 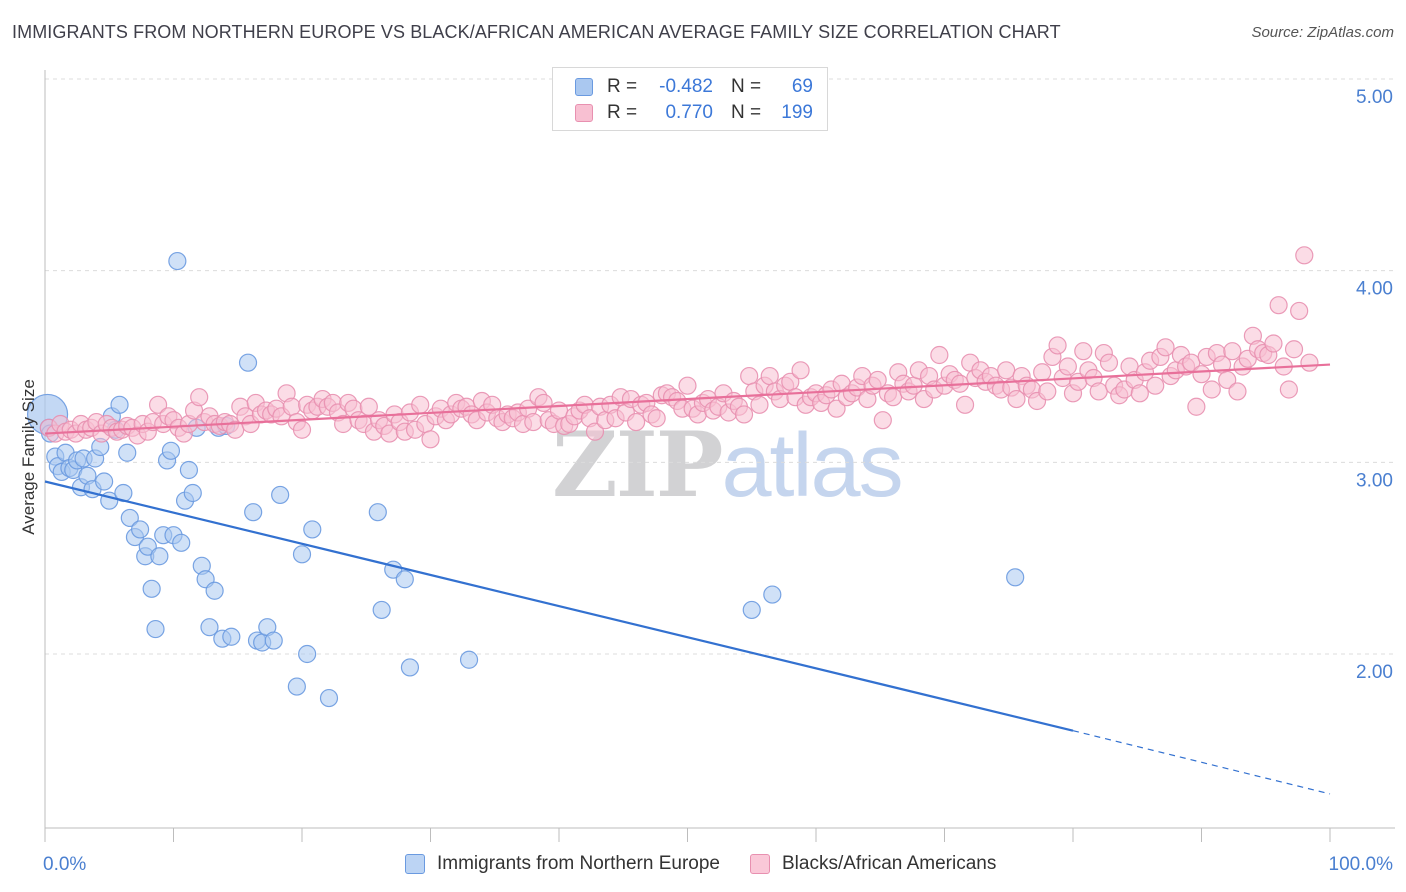 I want to click on y-tick-label: 2.00, so click(x=1374, y=672).